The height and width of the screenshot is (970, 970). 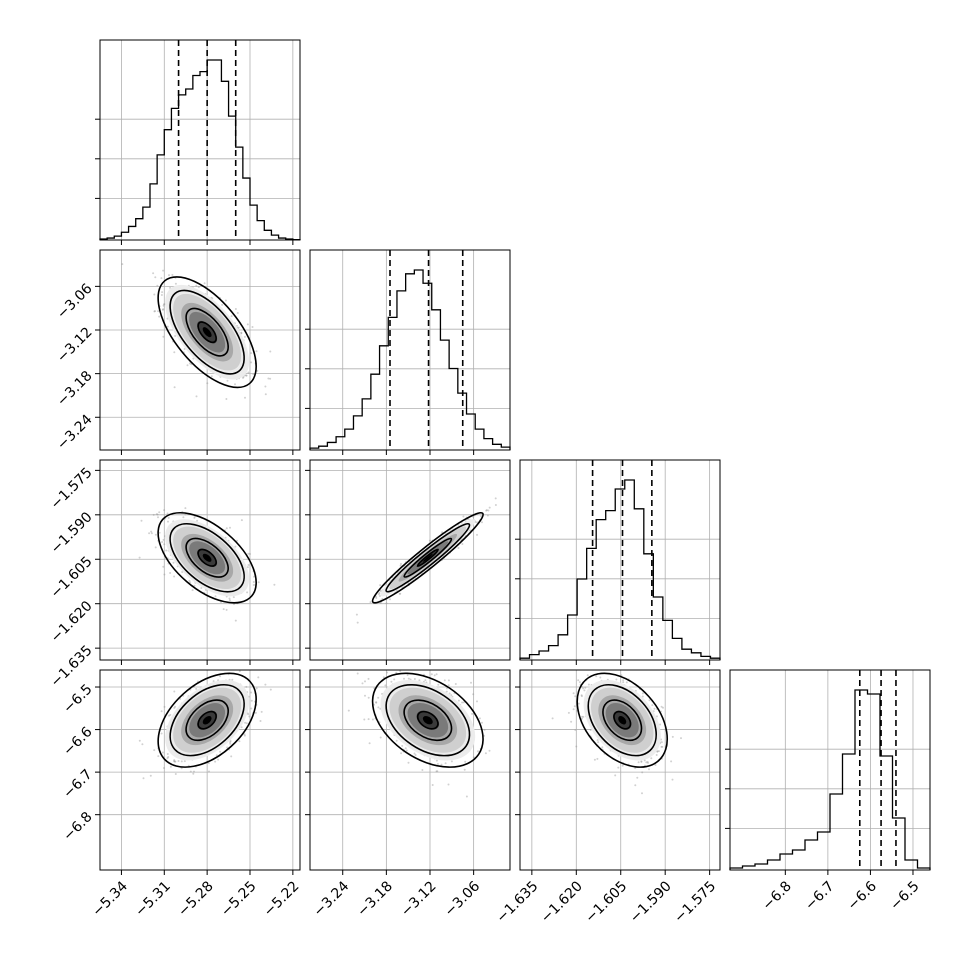 What do you see at coordinates (72, 489) in the screenshot?
I see `y-tick-label: −1.575` at bounding box center [72, 489].